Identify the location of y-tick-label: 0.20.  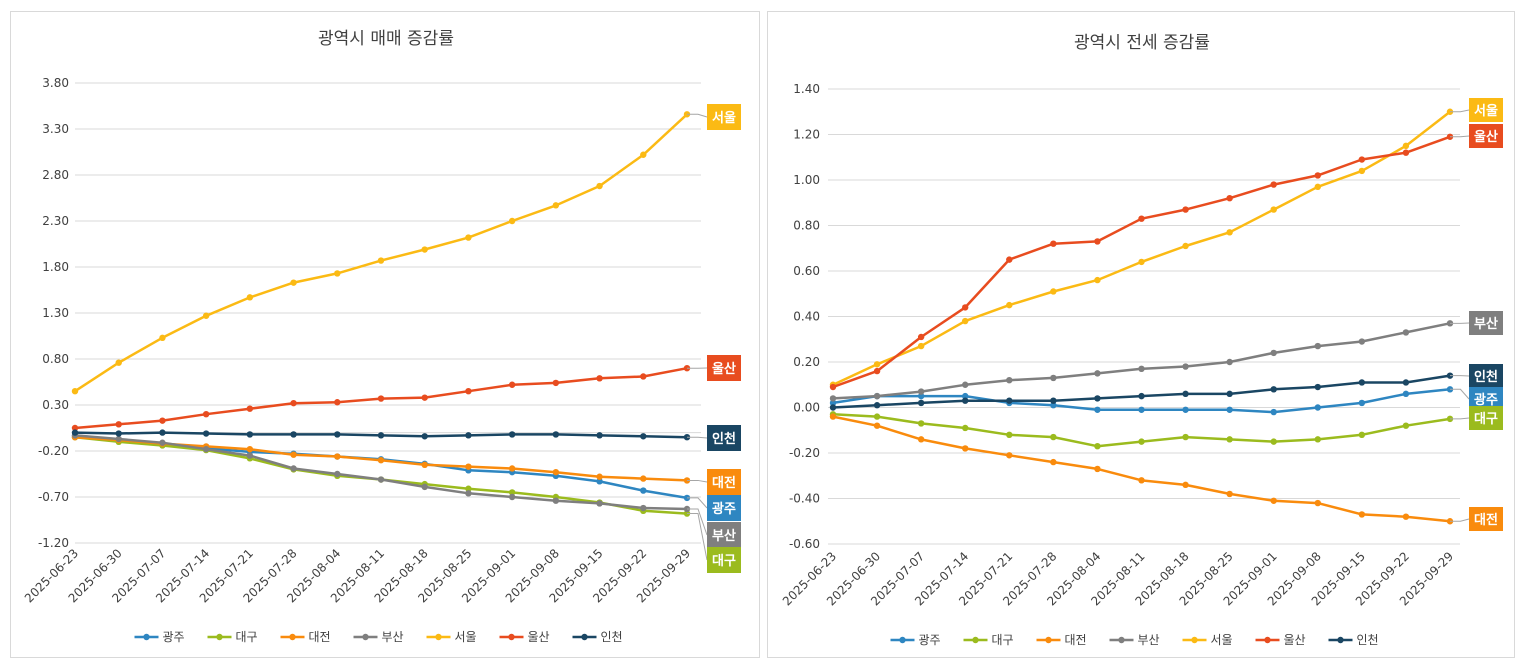
(806, 362).